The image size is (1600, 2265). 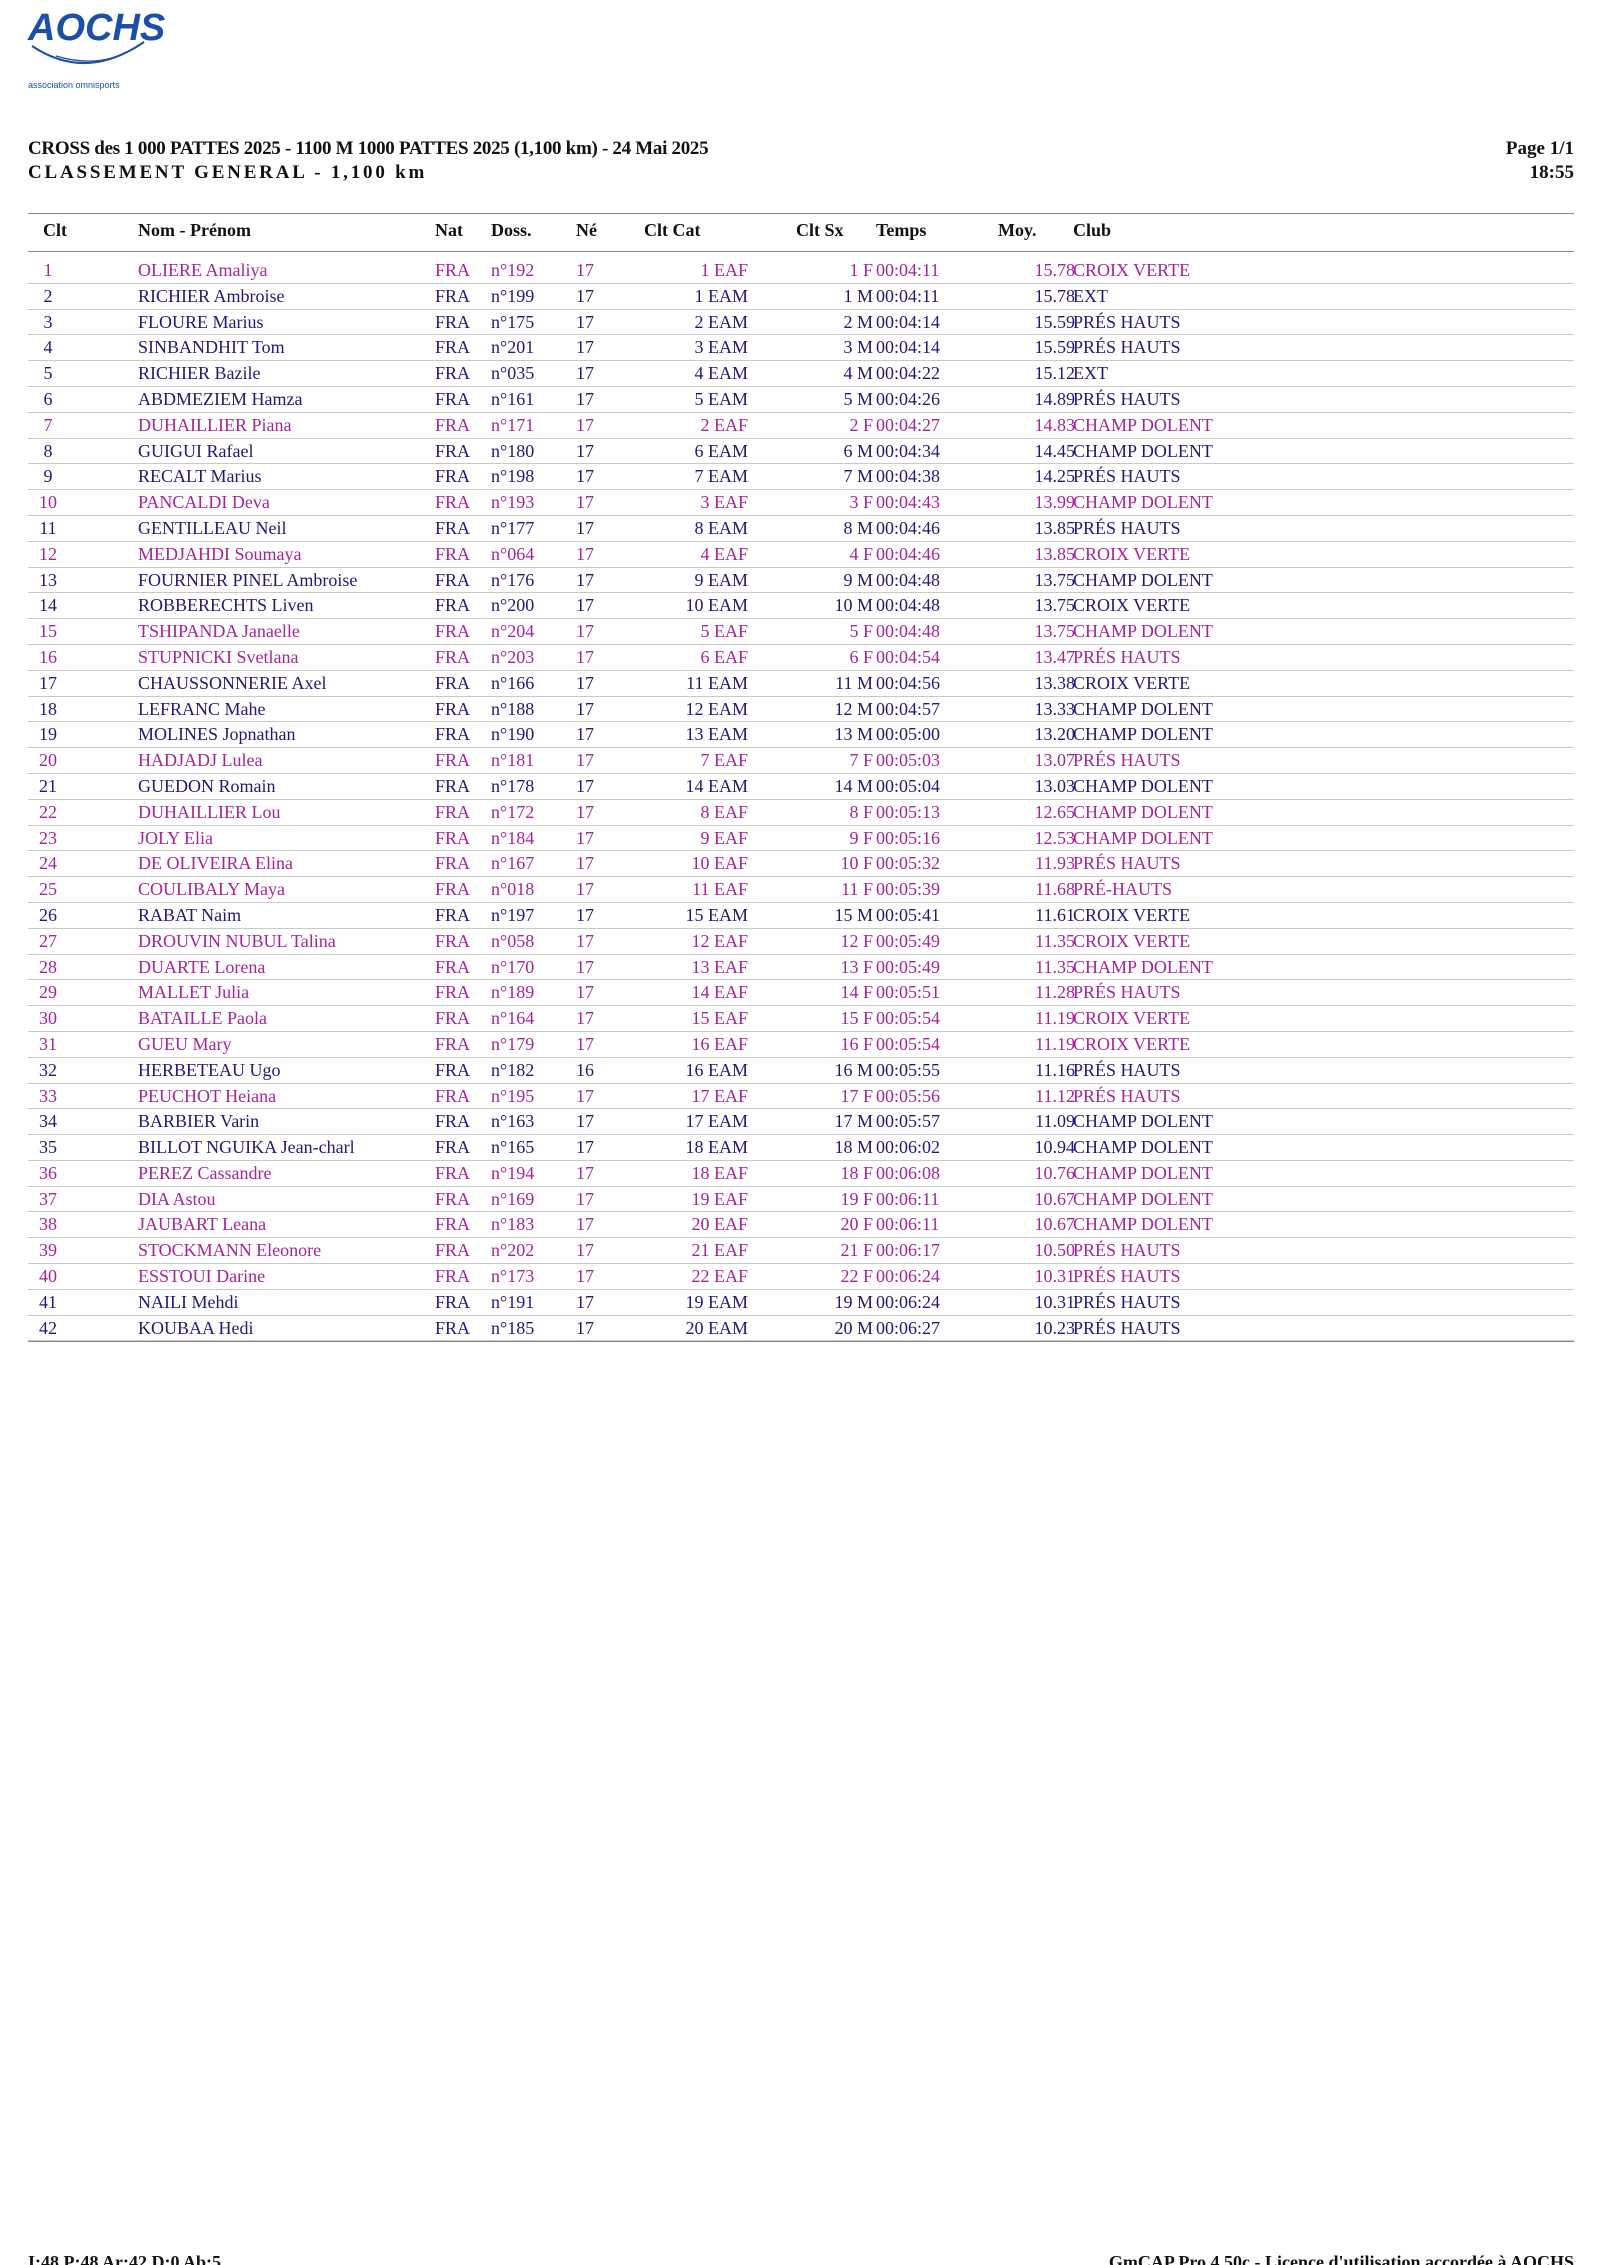 What do you see at coordinates (48, 914) in the screenshot?
I see `cell-clt: 26` at bounding box center [48, 914].